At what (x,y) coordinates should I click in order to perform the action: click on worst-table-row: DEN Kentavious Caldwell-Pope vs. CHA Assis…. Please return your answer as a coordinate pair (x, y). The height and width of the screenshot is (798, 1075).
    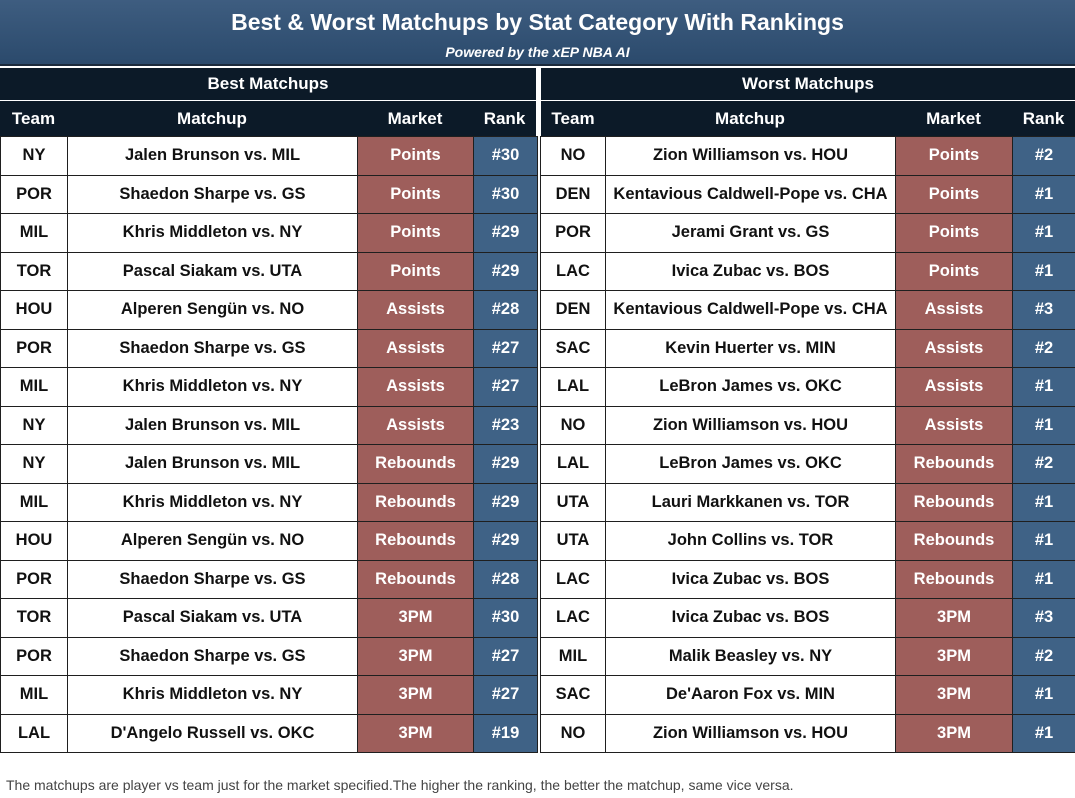
    Looking at the image, I should click on (807, 310).